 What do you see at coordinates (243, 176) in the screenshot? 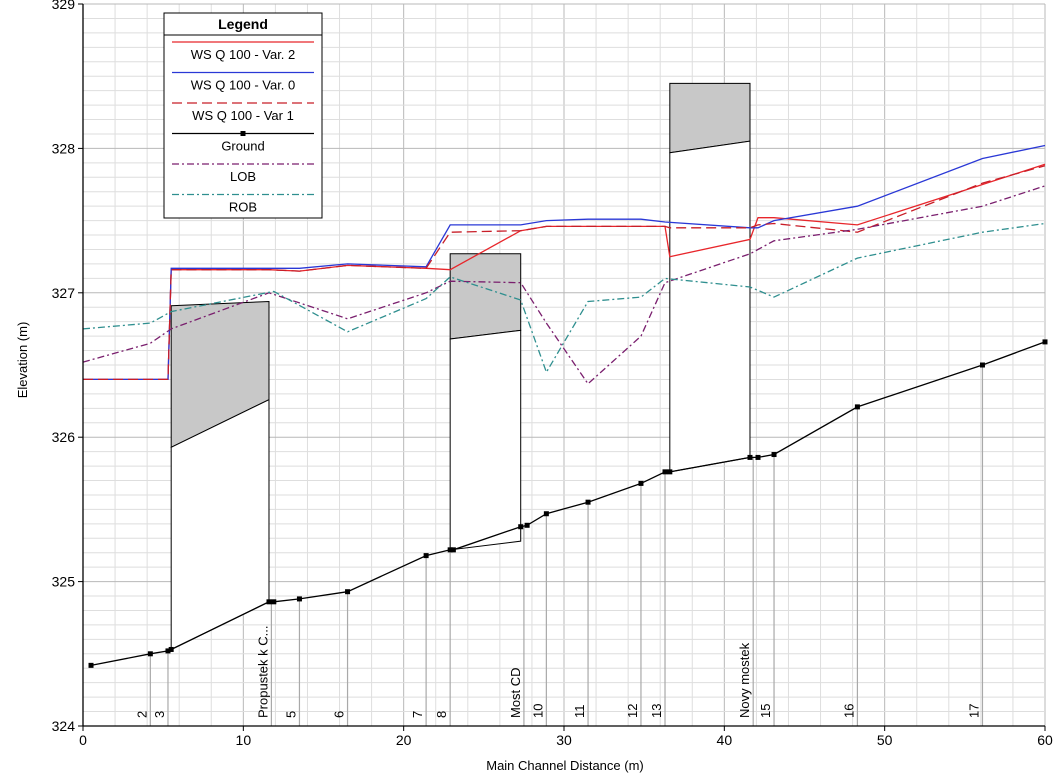
I see `legend-entry-label: LOB` at bounding box center [243, 176].